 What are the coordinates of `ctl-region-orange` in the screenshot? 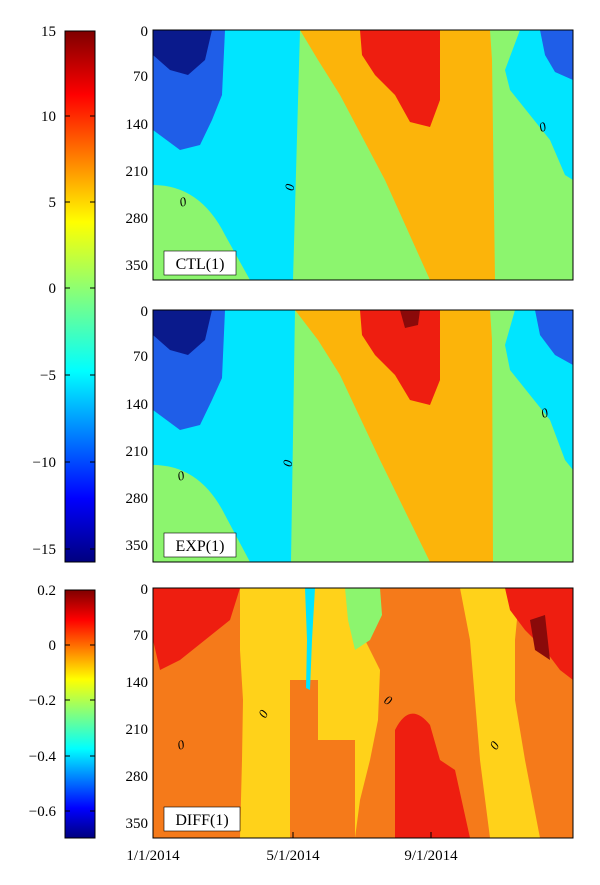 It's located at (397, 155).